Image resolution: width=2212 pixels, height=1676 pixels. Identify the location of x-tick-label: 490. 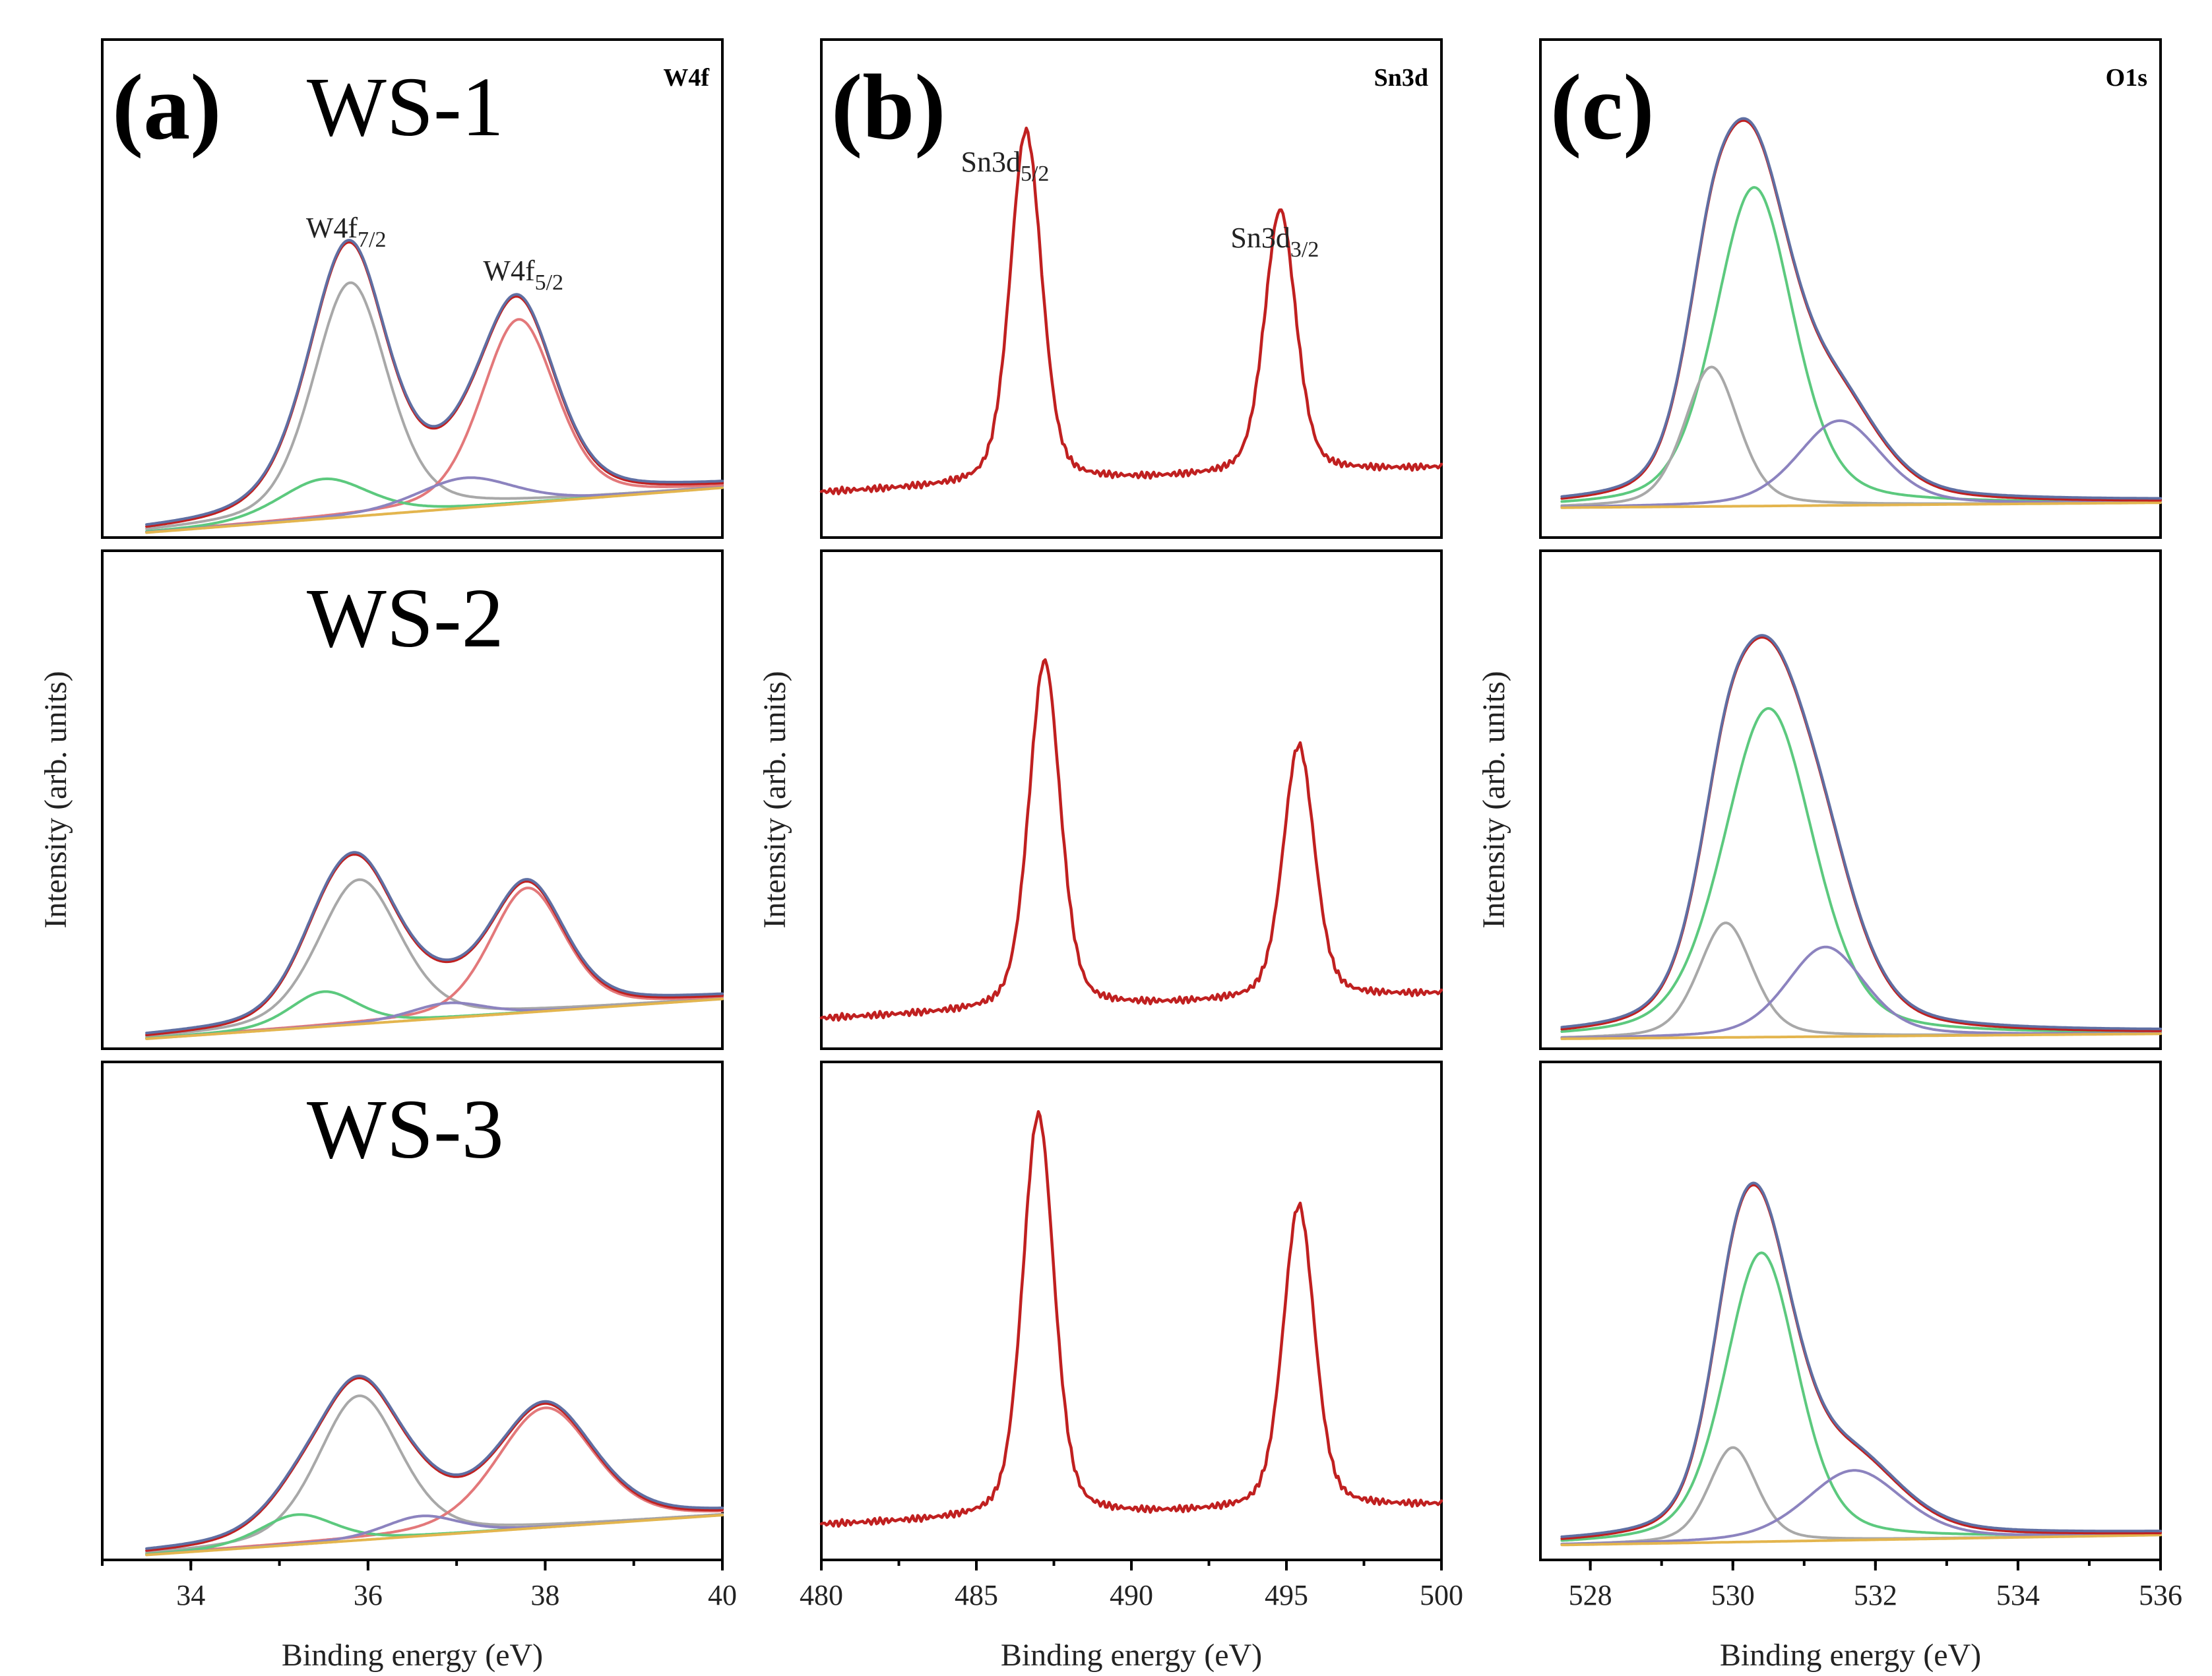
(1131, 1595).